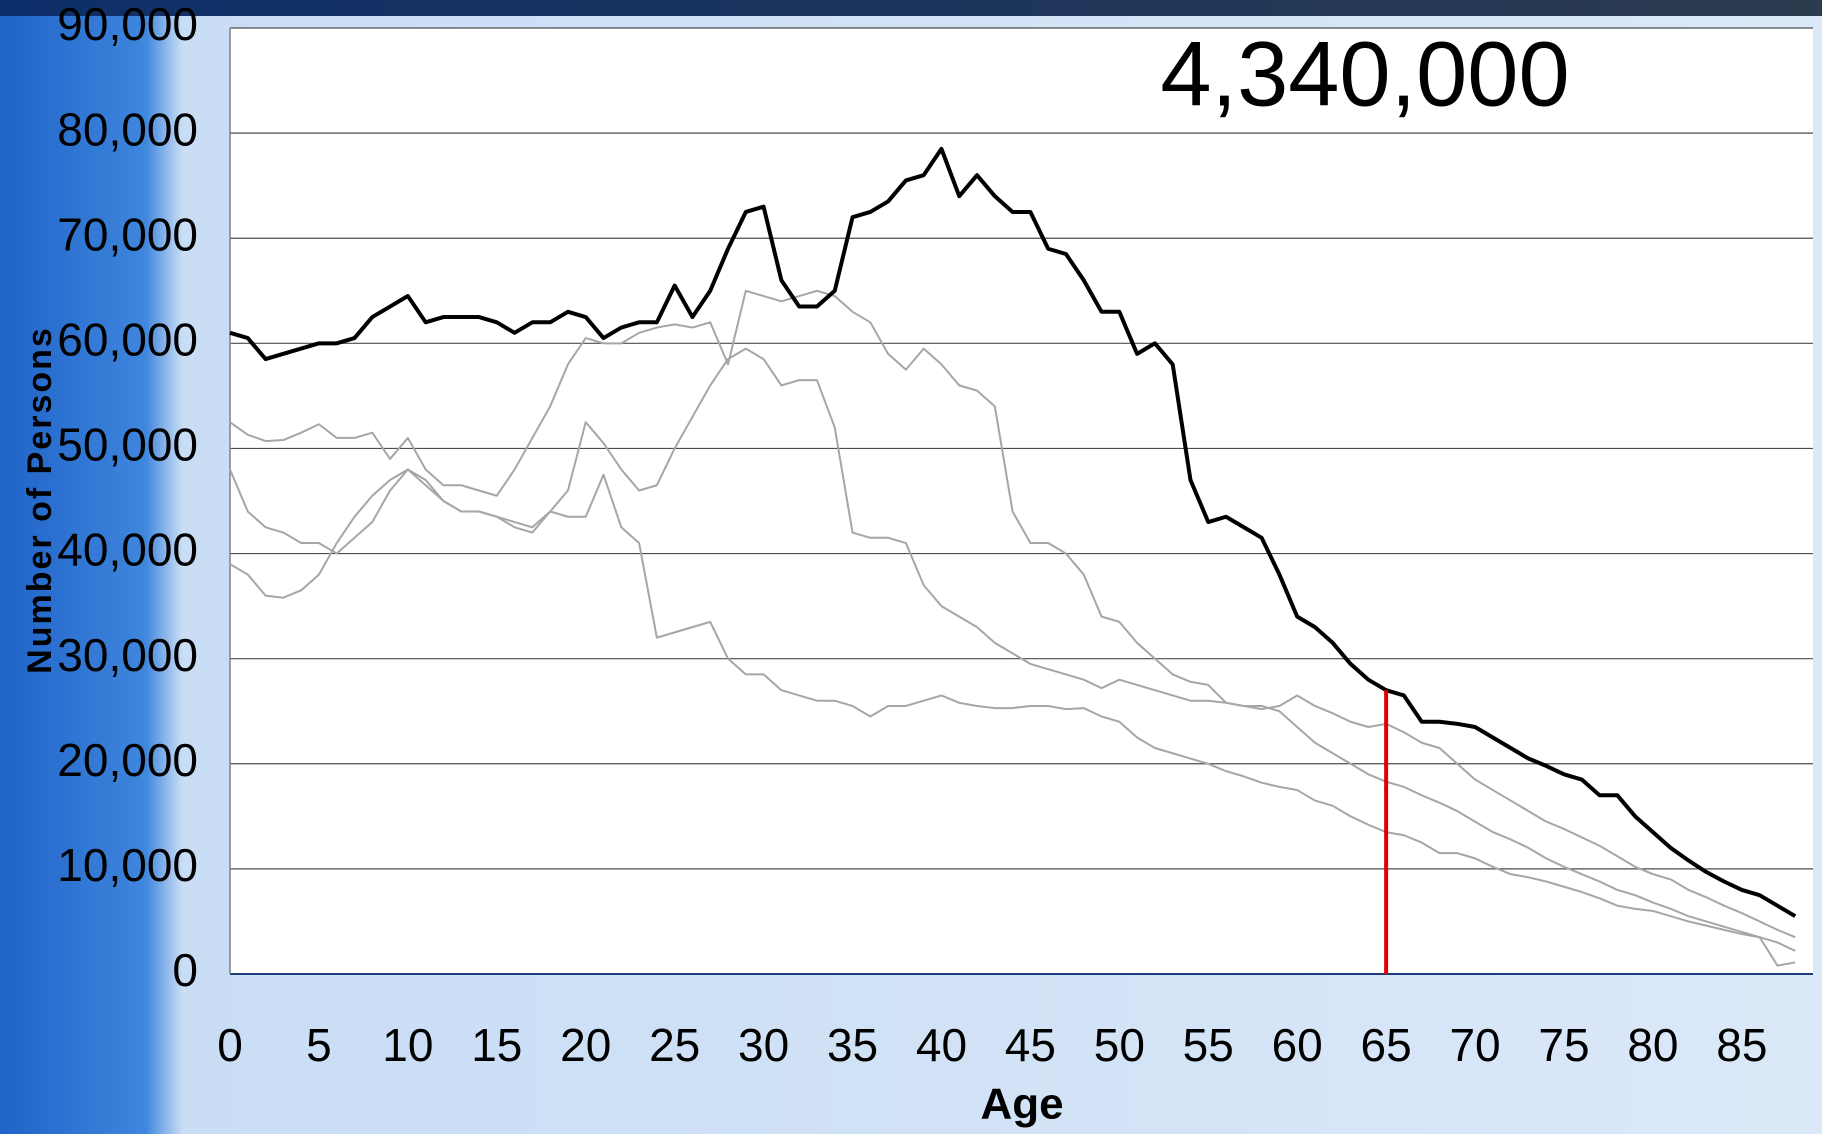 The width and height of the screenshot is (1822, 1134). I want to click on x-tick-label: 10, so click(407, 1045).